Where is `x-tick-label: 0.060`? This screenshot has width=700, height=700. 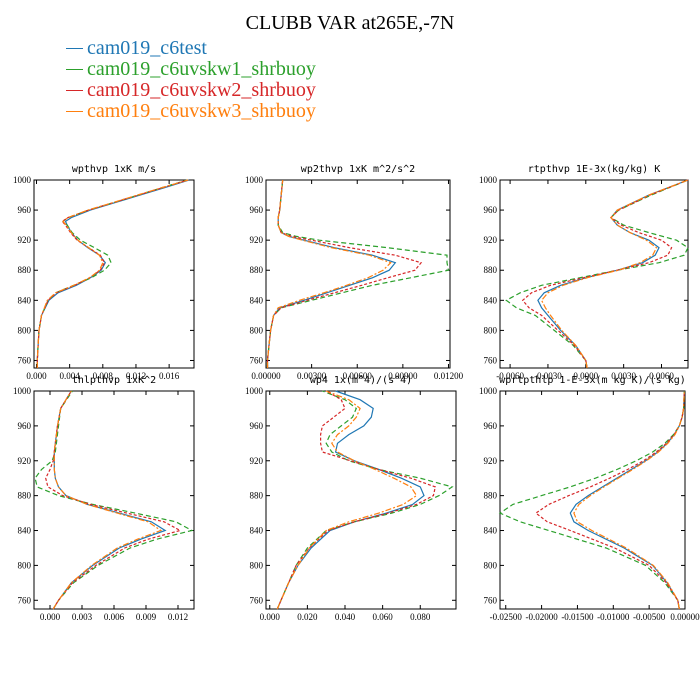
x-tick-label: 0.060 is located at coordinates (383, 617).